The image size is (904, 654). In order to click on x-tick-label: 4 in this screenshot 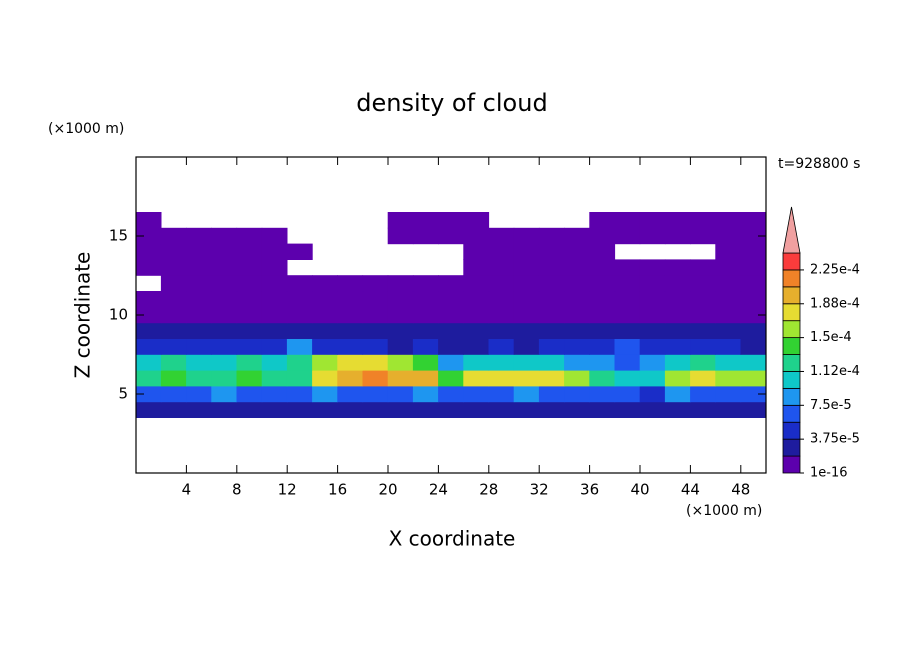, I will do `click(187, 490)`.